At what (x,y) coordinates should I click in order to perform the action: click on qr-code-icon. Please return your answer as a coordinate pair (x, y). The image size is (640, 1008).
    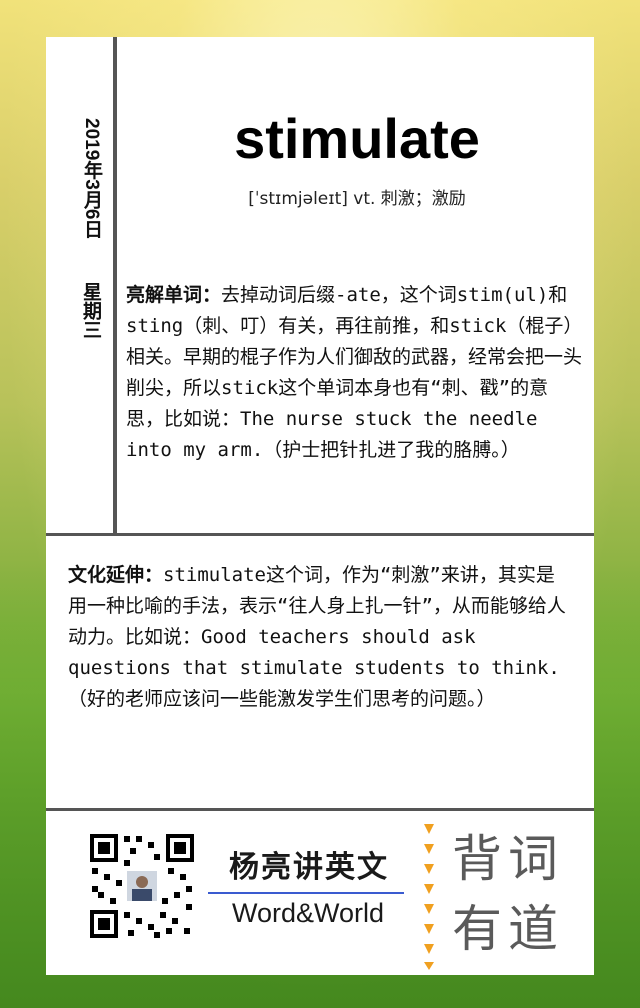
    Looking at the image, I should click on (142, 886).